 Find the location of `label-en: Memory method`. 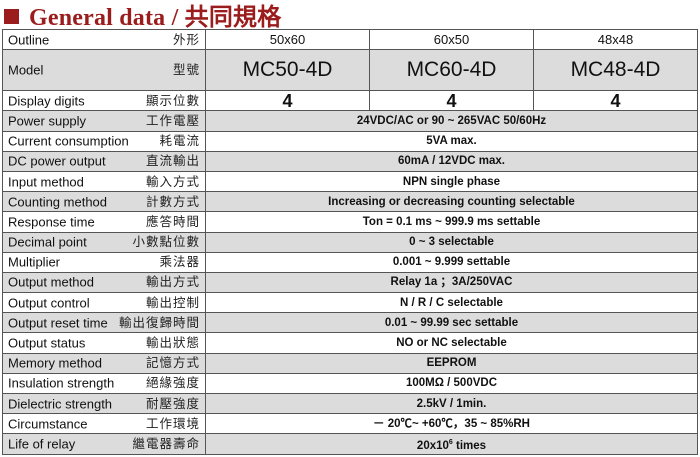

label-en: Memory method is located at coordinates (55, 363).